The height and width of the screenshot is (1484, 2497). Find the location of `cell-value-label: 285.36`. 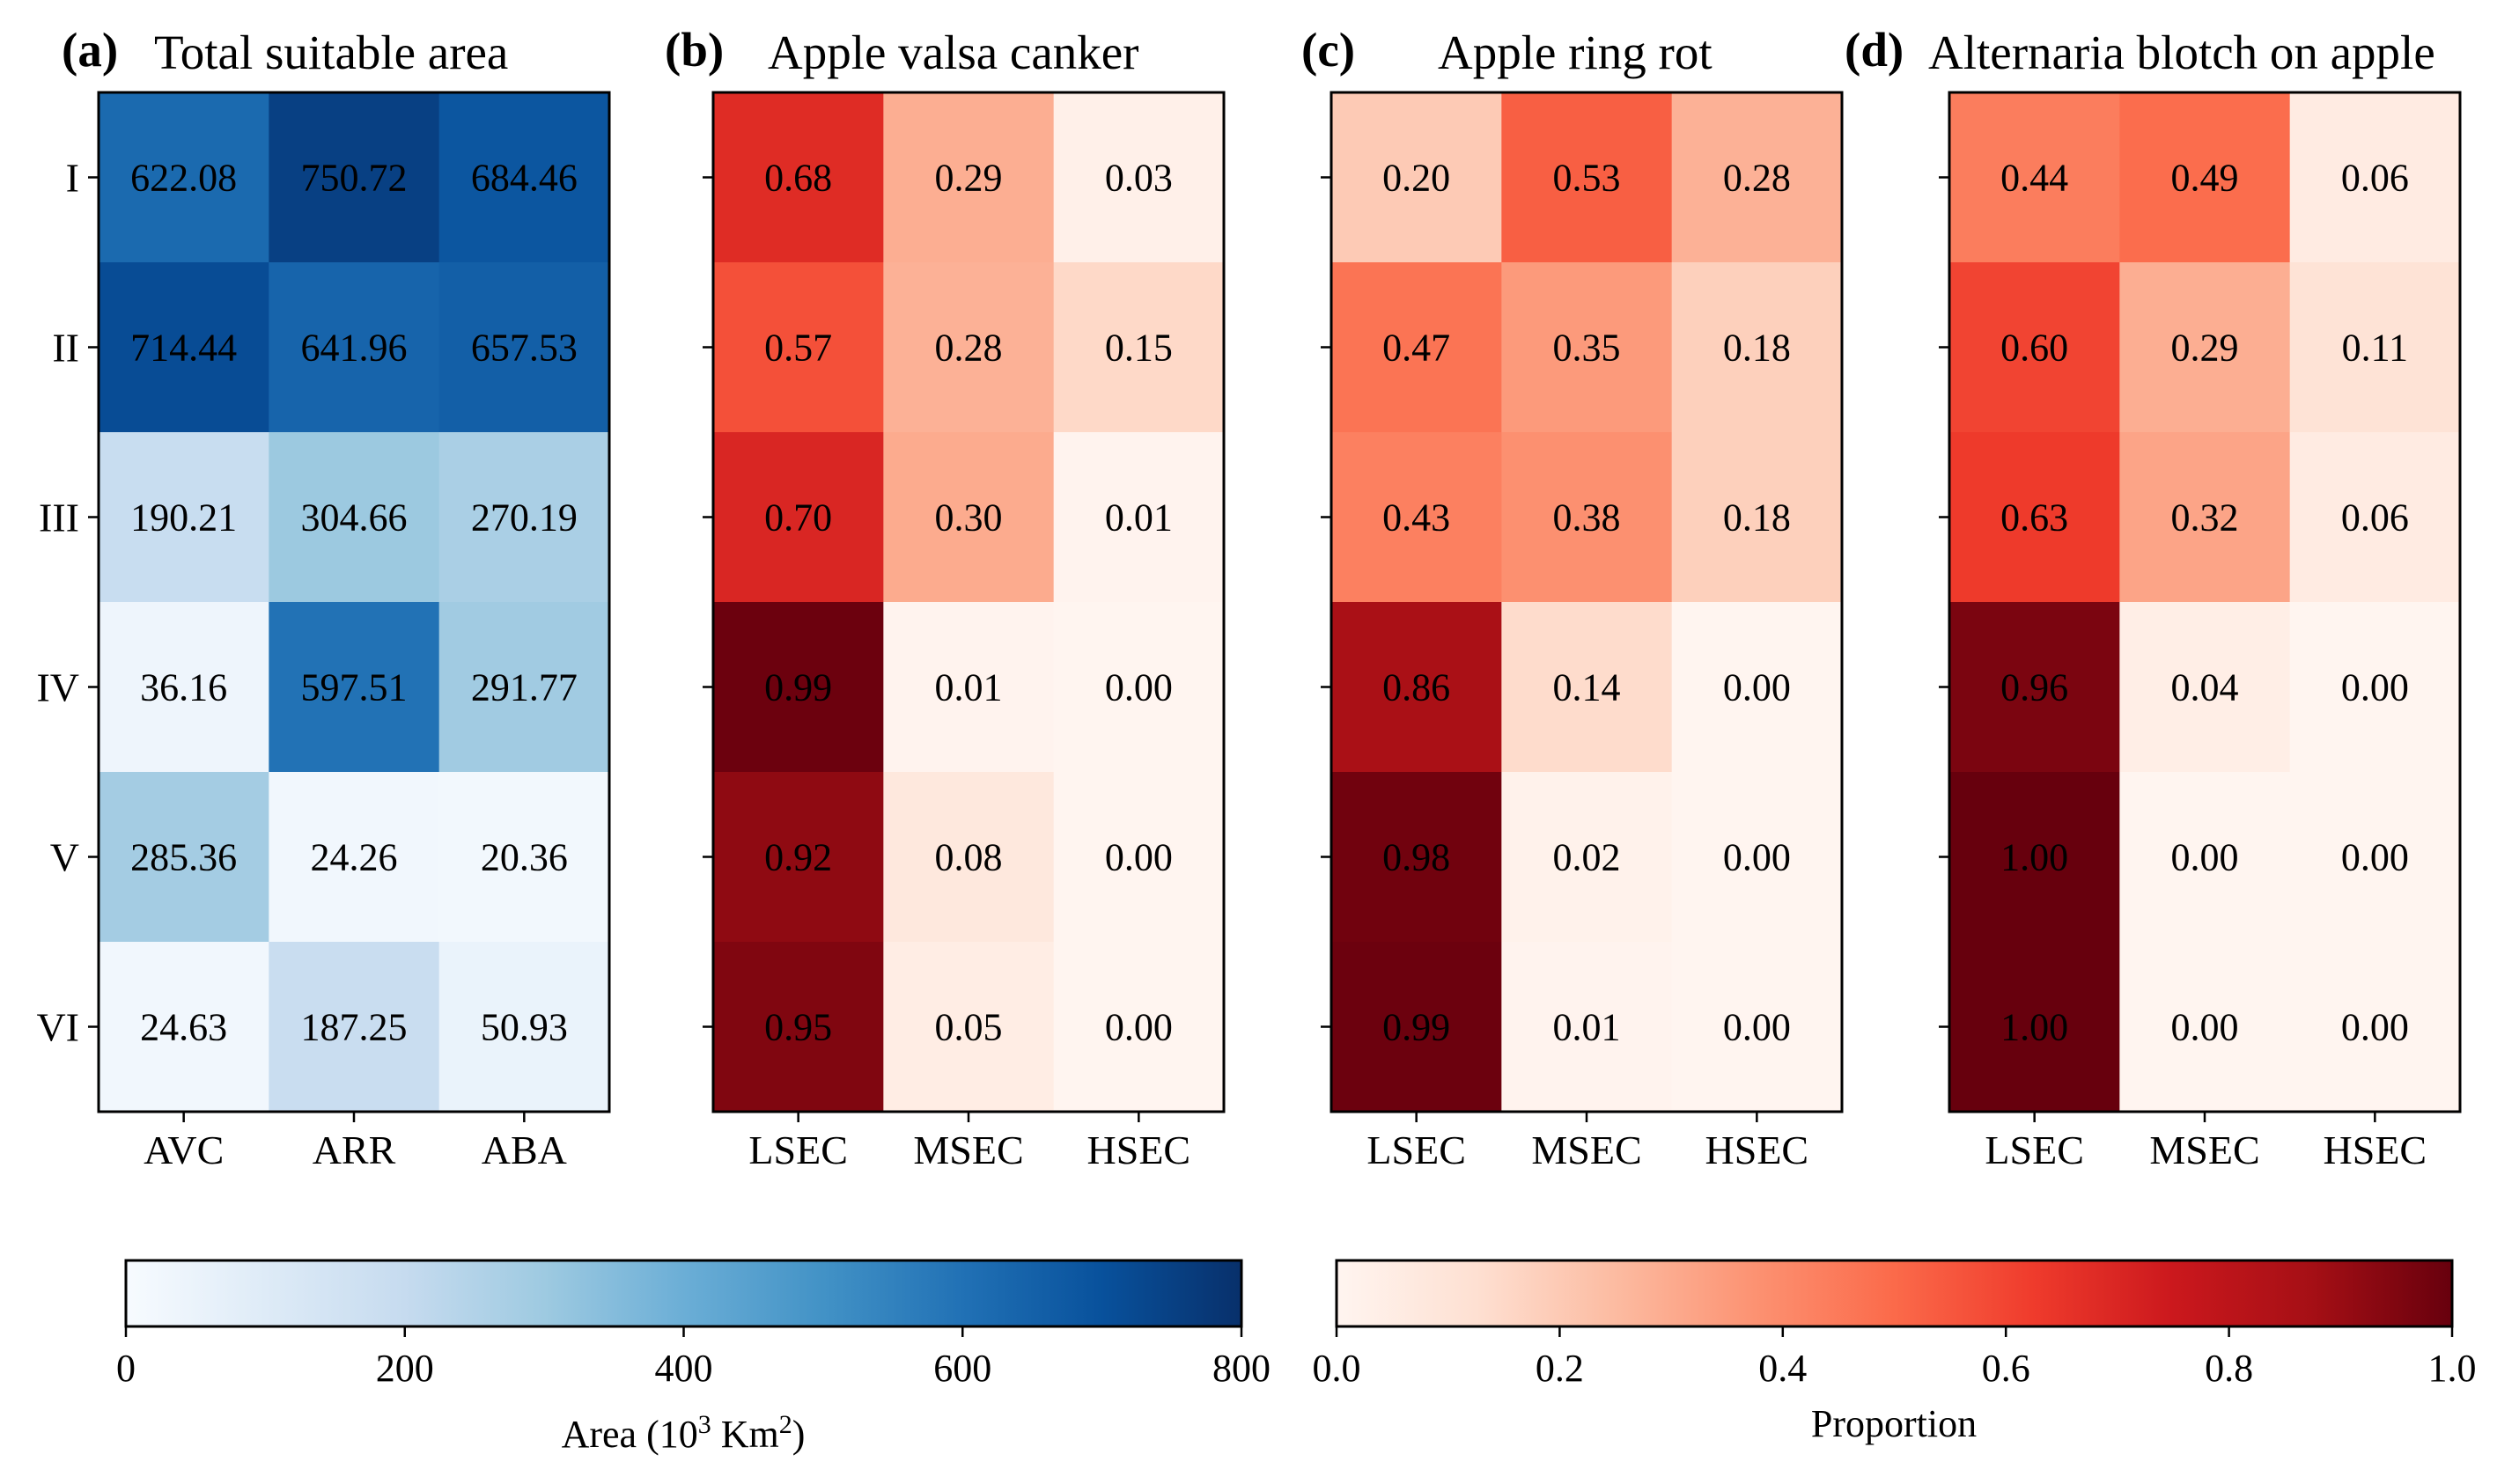

cell-value-label: 285.36 is located at coordinates (184, 857).